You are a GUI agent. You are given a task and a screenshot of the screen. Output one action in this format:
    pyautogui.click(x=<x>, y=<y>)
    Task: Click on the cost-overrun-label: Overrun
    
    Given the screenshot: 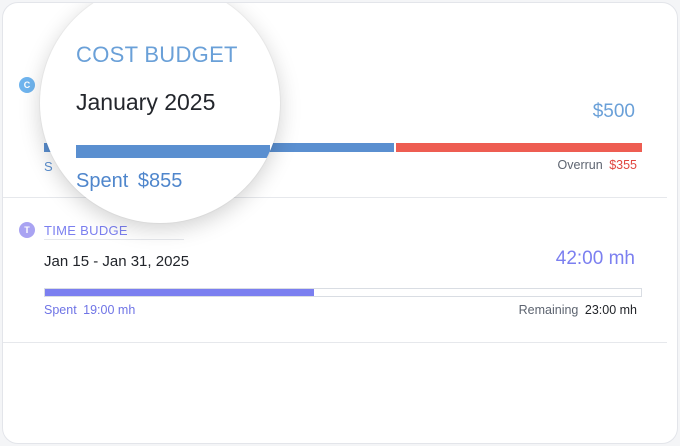 What is the action you would take?
    pyautogui.click(x=580, y=165)
    